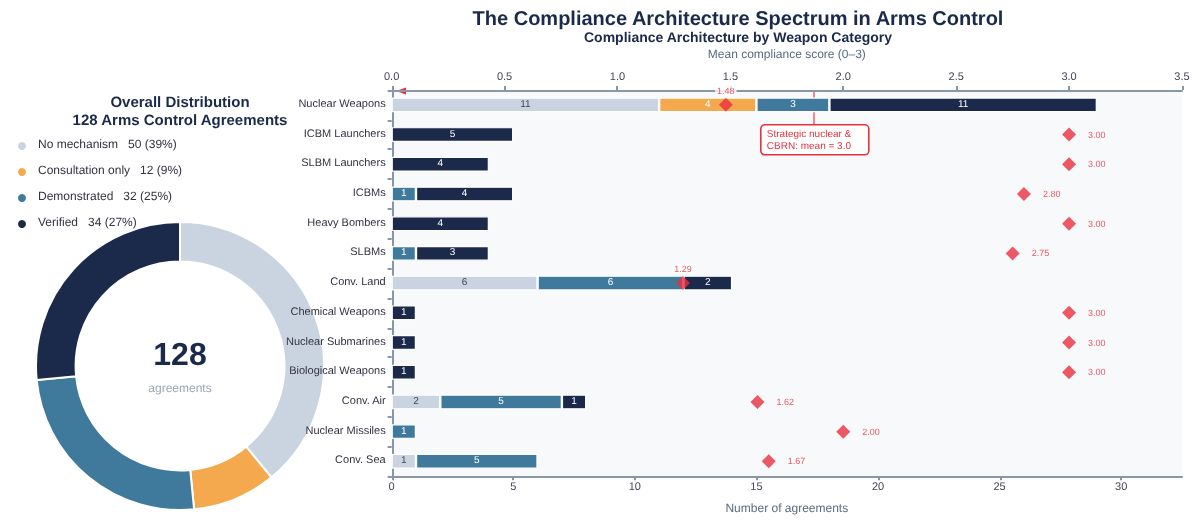 This screenshot has width=1196, height=526. Describe the element at coordinates (180, 356) in the screenshot. I see `text: 128` at that location.